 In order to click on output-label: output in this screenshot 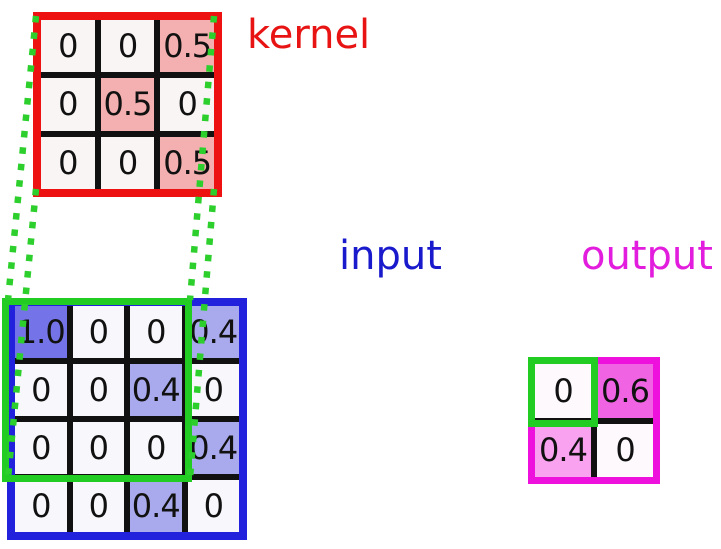, I will do `click(647, 256)`.